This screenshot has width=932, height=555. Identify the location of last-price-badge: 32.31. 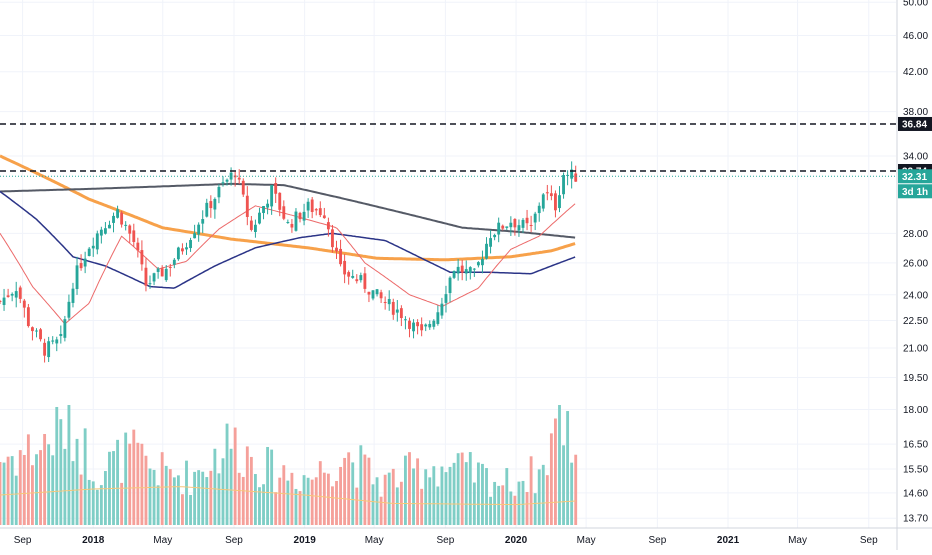
(915, 176).